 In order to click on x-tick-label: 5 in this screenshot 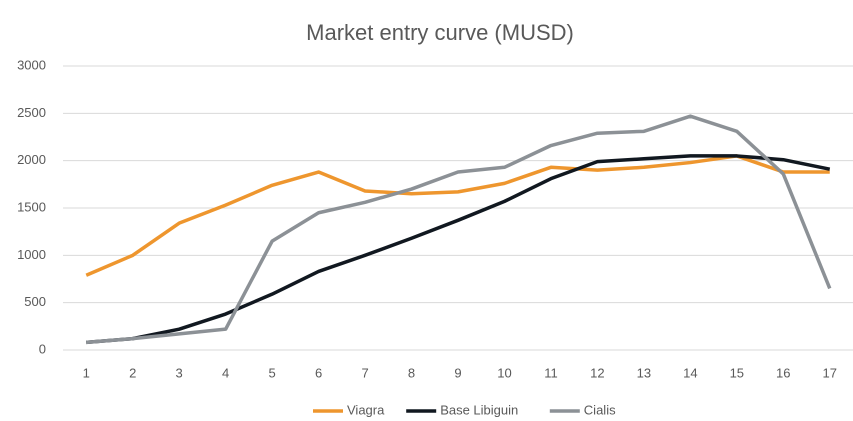, I will do `click(272, 372)`.